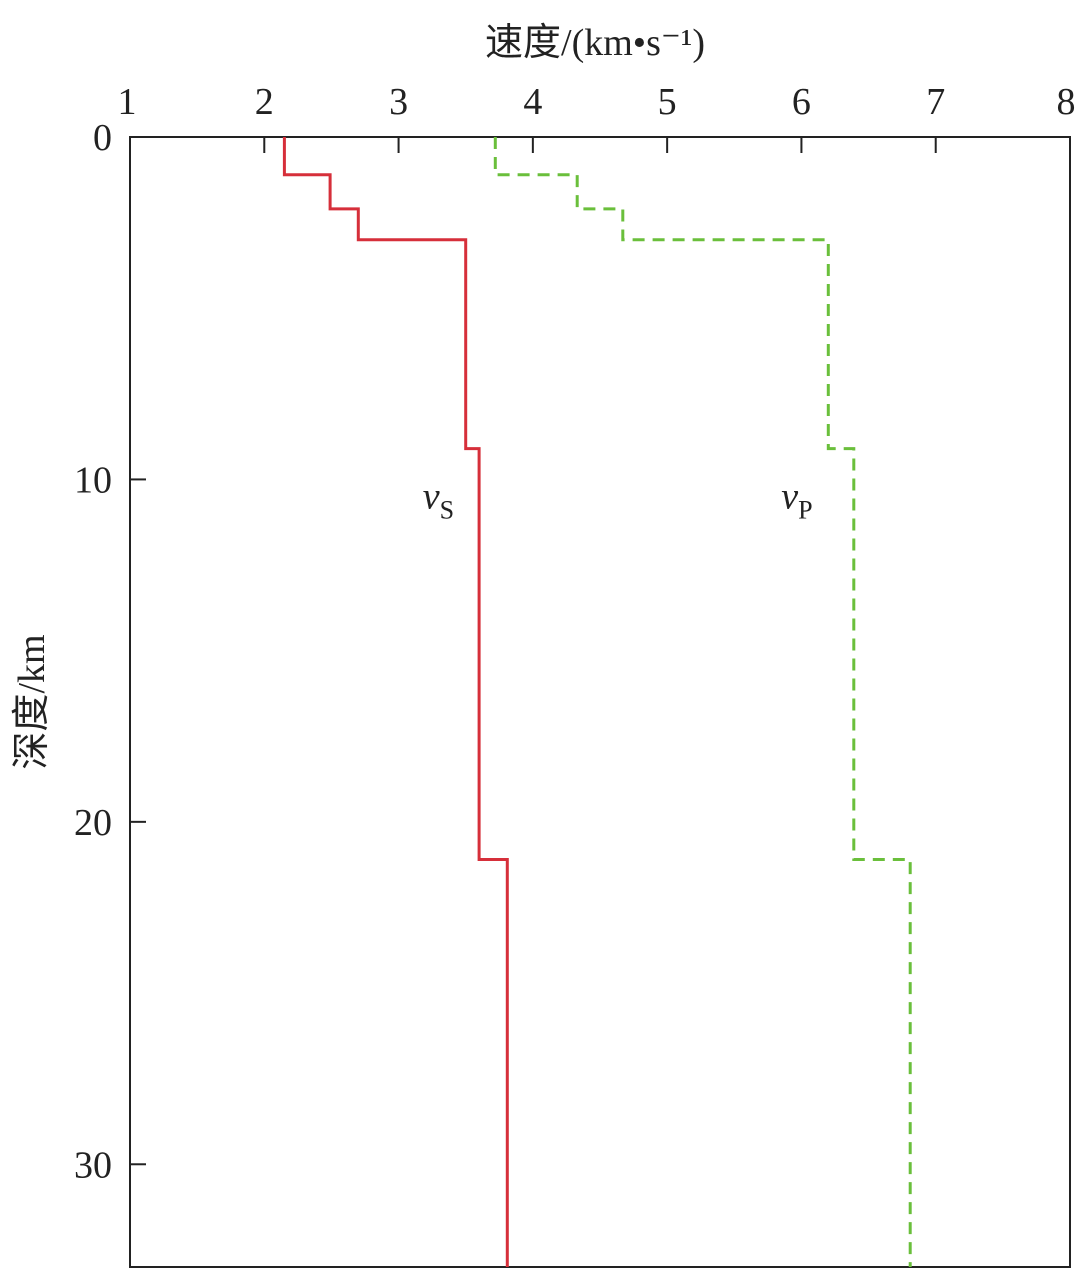  What do you see at coordinates (667, 102) in the screenshot?
I see `x-tick-label: 5` at bounding box center [667, 102].